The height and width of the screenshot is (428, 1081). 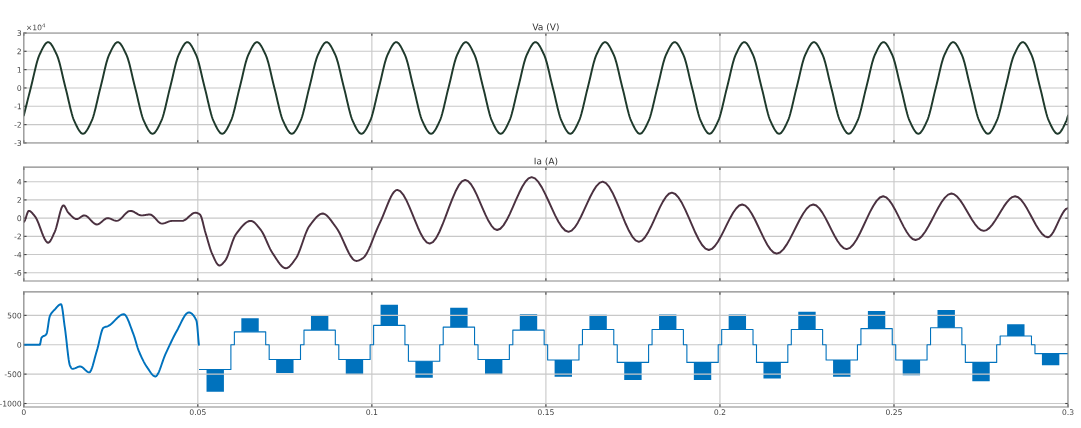 What do you see at coordinates (545, 27) in the screenshot?
I see `chart-title: Va (V)` at bounding box center [545, 27].